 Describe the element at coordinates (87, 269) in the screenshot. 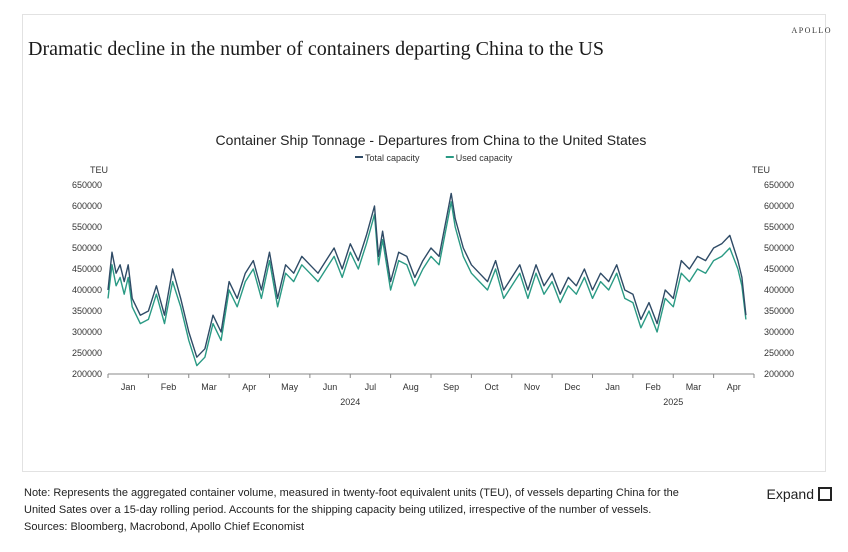

I see `y-tick-left-5: 450000` at that location.